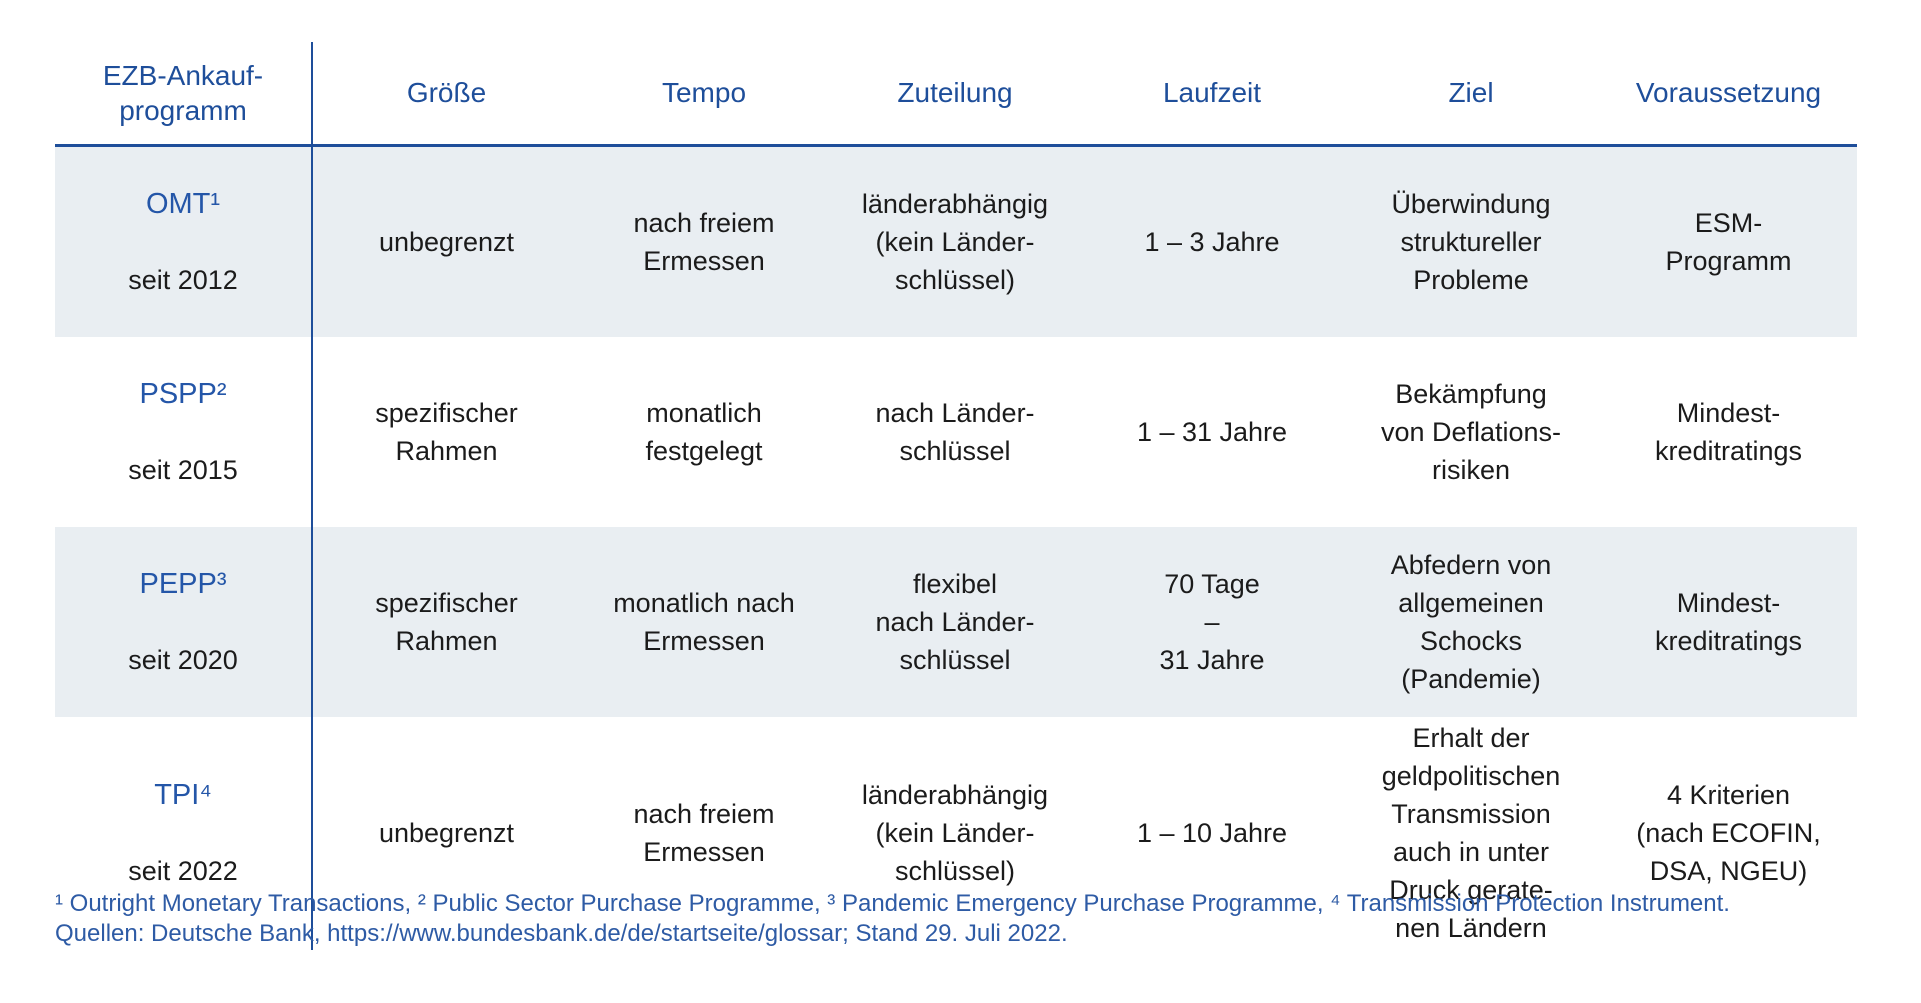  Describe the element at coordinates (446, 833) in the screenshot. I see `cell-tpi-groesse: unbegrenzt` at that location.